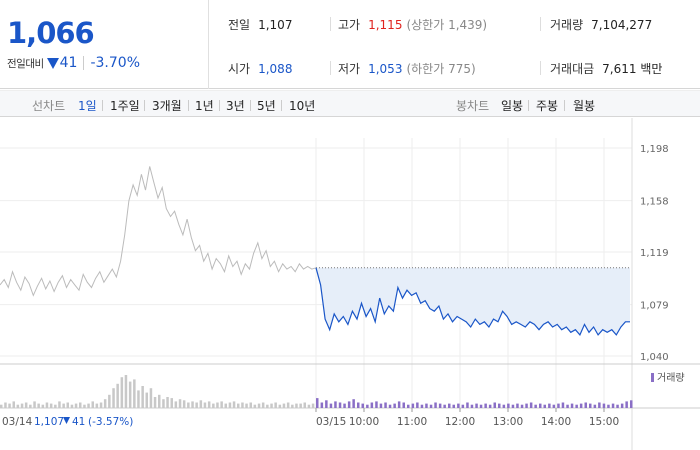  I want to click on period-5y-button: 5년, so click(266, 106).